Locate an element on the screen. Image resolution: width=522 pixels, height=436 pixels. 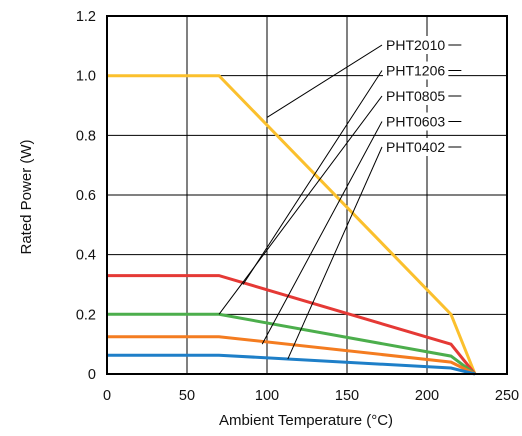
callout-label-pht1206: PHT1206 is located at coordinates (415, 71).